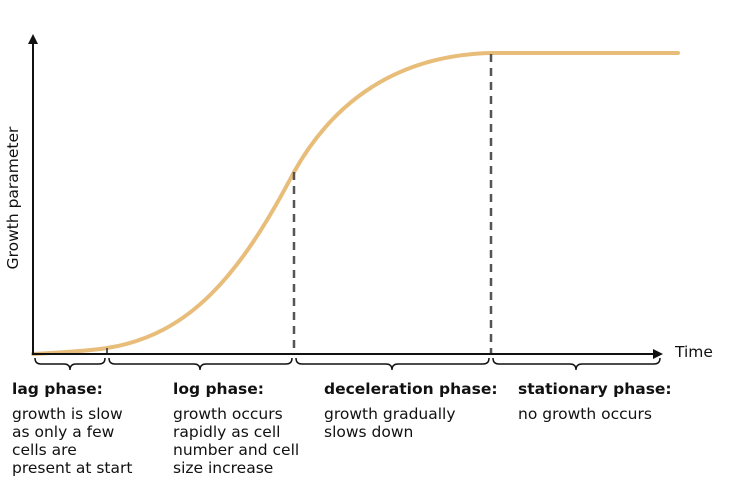 The image size is (731, 481). Describe the element at coordinates (595, 389) in the screenshot. I see `stationary-phase-title: stationary phase:` at that location.